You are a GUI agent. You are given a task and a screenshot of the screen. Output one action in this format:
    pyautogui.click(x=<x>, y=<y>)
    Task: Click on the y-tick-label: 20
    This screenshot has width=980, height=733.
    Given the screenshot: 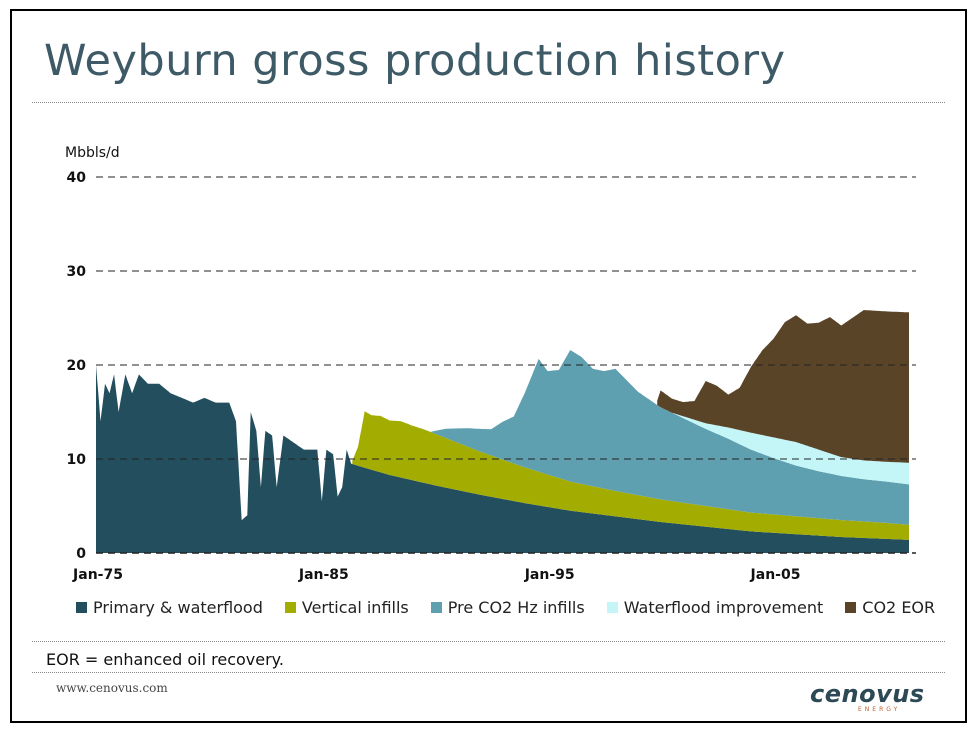 What is the action you would take?
    pyautogui.click(x=77, y=366)
    